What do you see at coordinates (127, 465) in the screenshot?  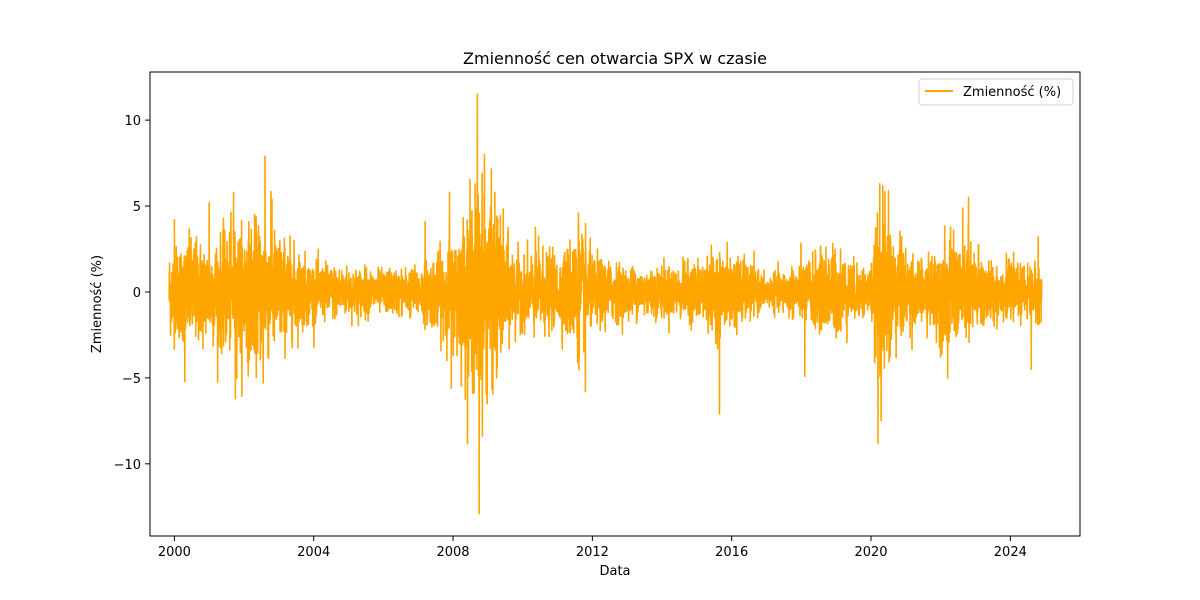 I see `y-tick-label: −10` at bounding box center [127, 465].